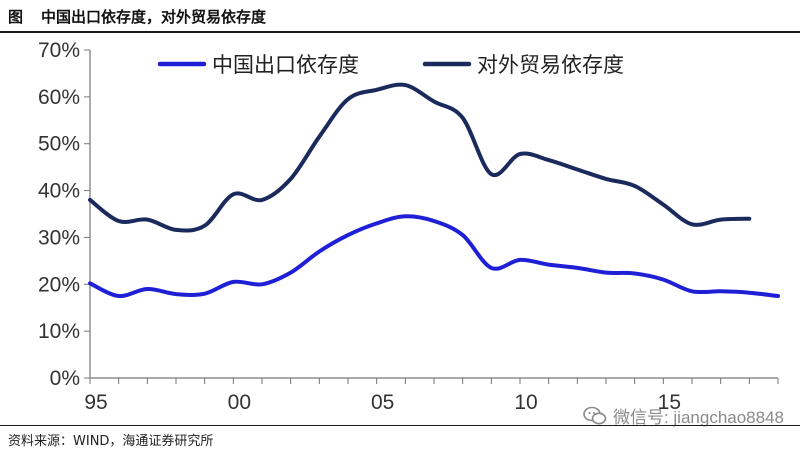  I want to click on watermark-text: 微信号: jiangchao8848, so click(698, 417).